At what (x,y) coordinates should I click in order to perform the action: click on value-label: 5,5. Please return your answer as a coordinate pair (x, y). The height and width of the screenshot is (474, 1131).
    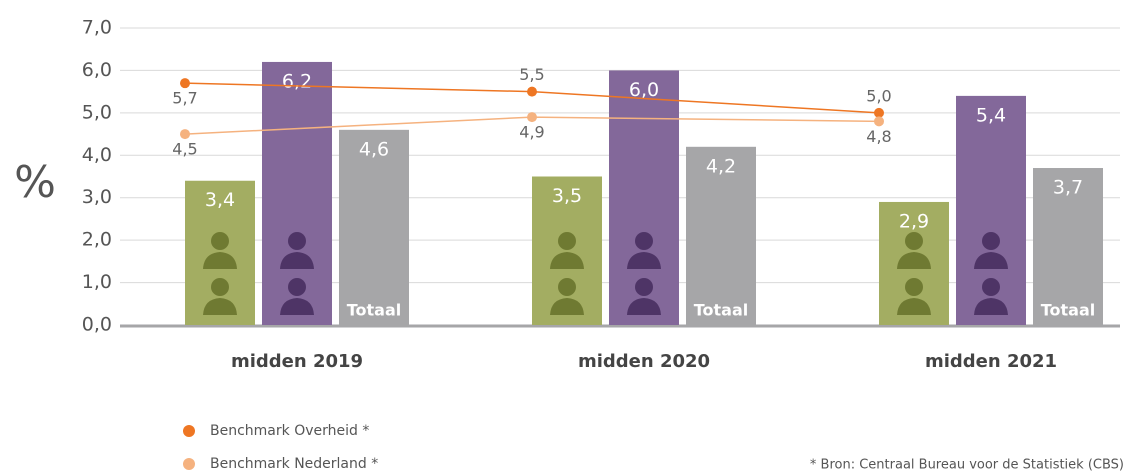
    Looking at the image, I should click on (531, 74).